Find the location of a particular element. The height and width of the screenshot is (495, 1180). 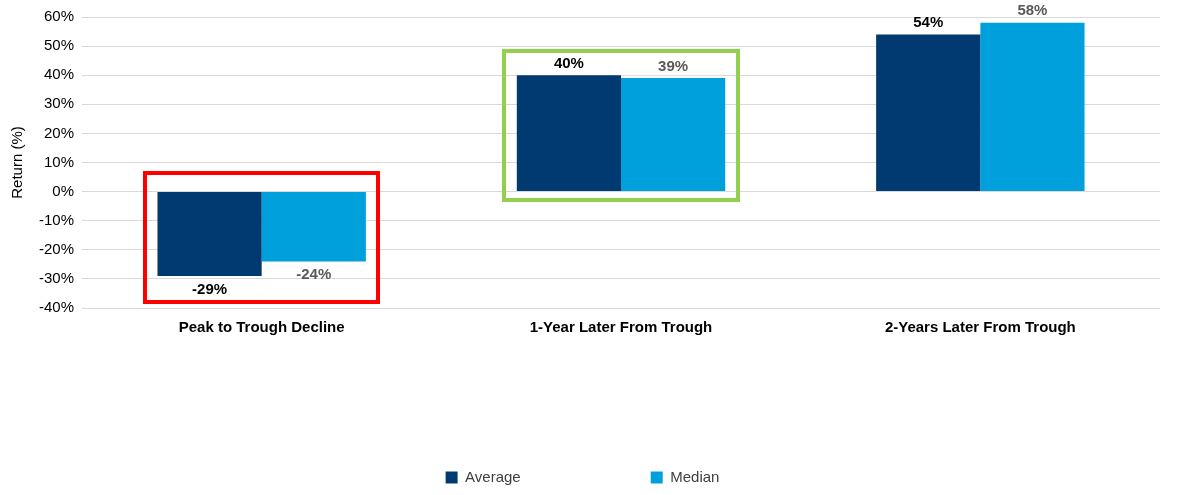

legend-label: Average is located at coordinates (493, 476).